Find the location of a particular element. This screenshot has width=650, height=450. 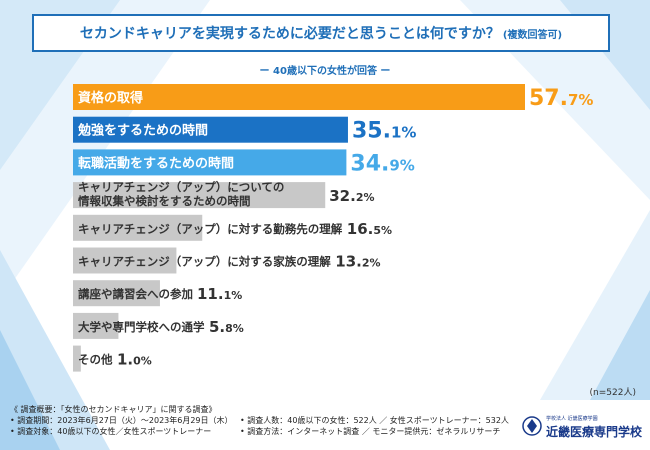

value-label-minor: 5% is located at coordinates (382, 230).